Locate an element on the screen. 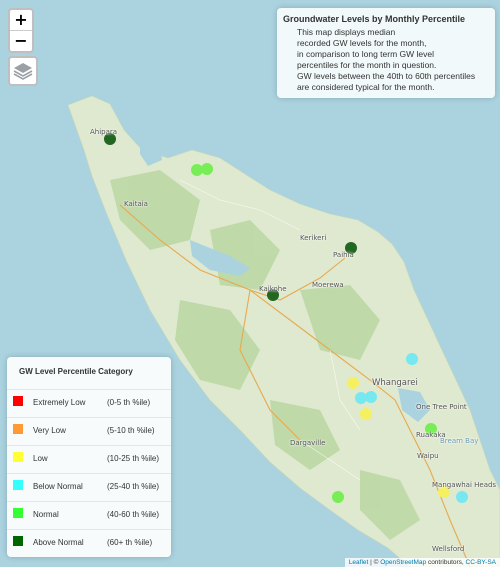  place-label: Moerewa is located at coordinates (328, 285).